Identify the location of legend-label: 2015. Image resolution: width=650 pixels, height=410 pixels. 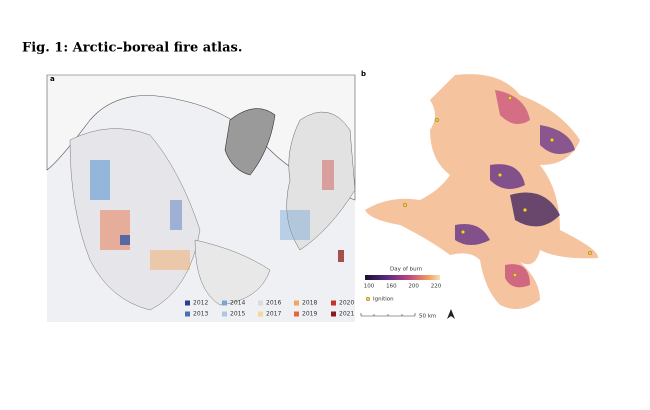
(237, 314).